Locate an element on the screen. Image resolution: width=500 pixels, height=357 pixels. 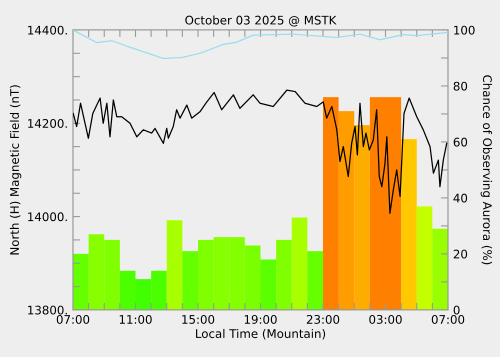
y2-tick-label: 0 is located at coordinates (457, 310).